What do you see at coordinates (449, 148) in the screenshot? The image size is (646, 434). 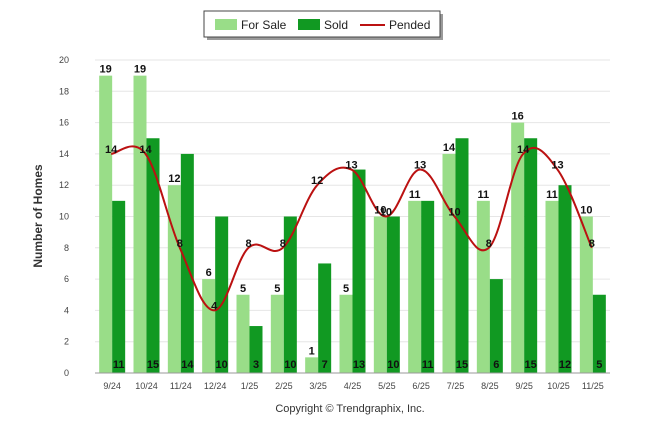 I see `data-label-for-sale: 14` at bounding box center [449, 148].